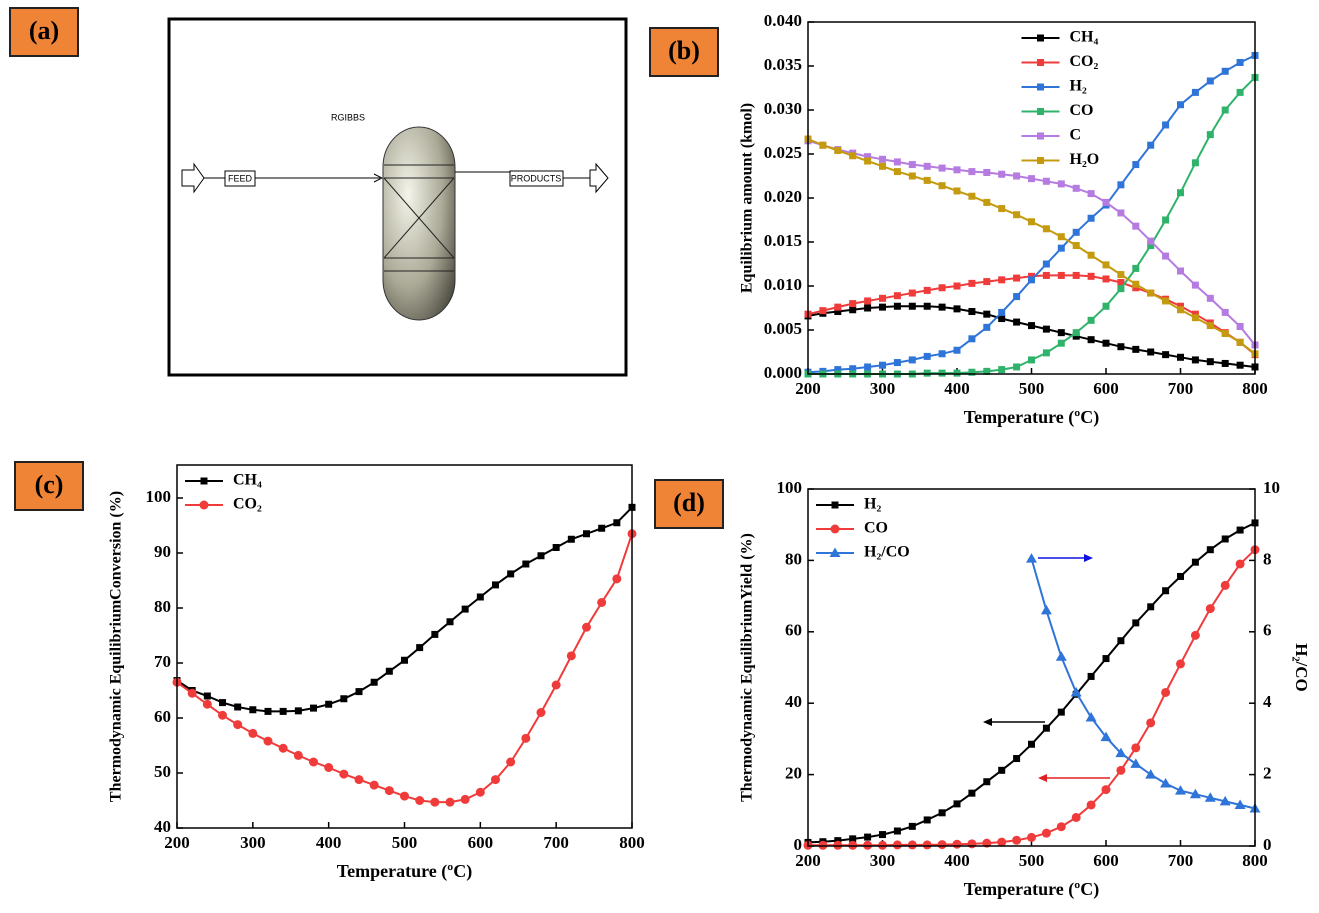 This screenshot has height=913, width=1319. I want to click on x-tick-label: 400, so click(957, 388).